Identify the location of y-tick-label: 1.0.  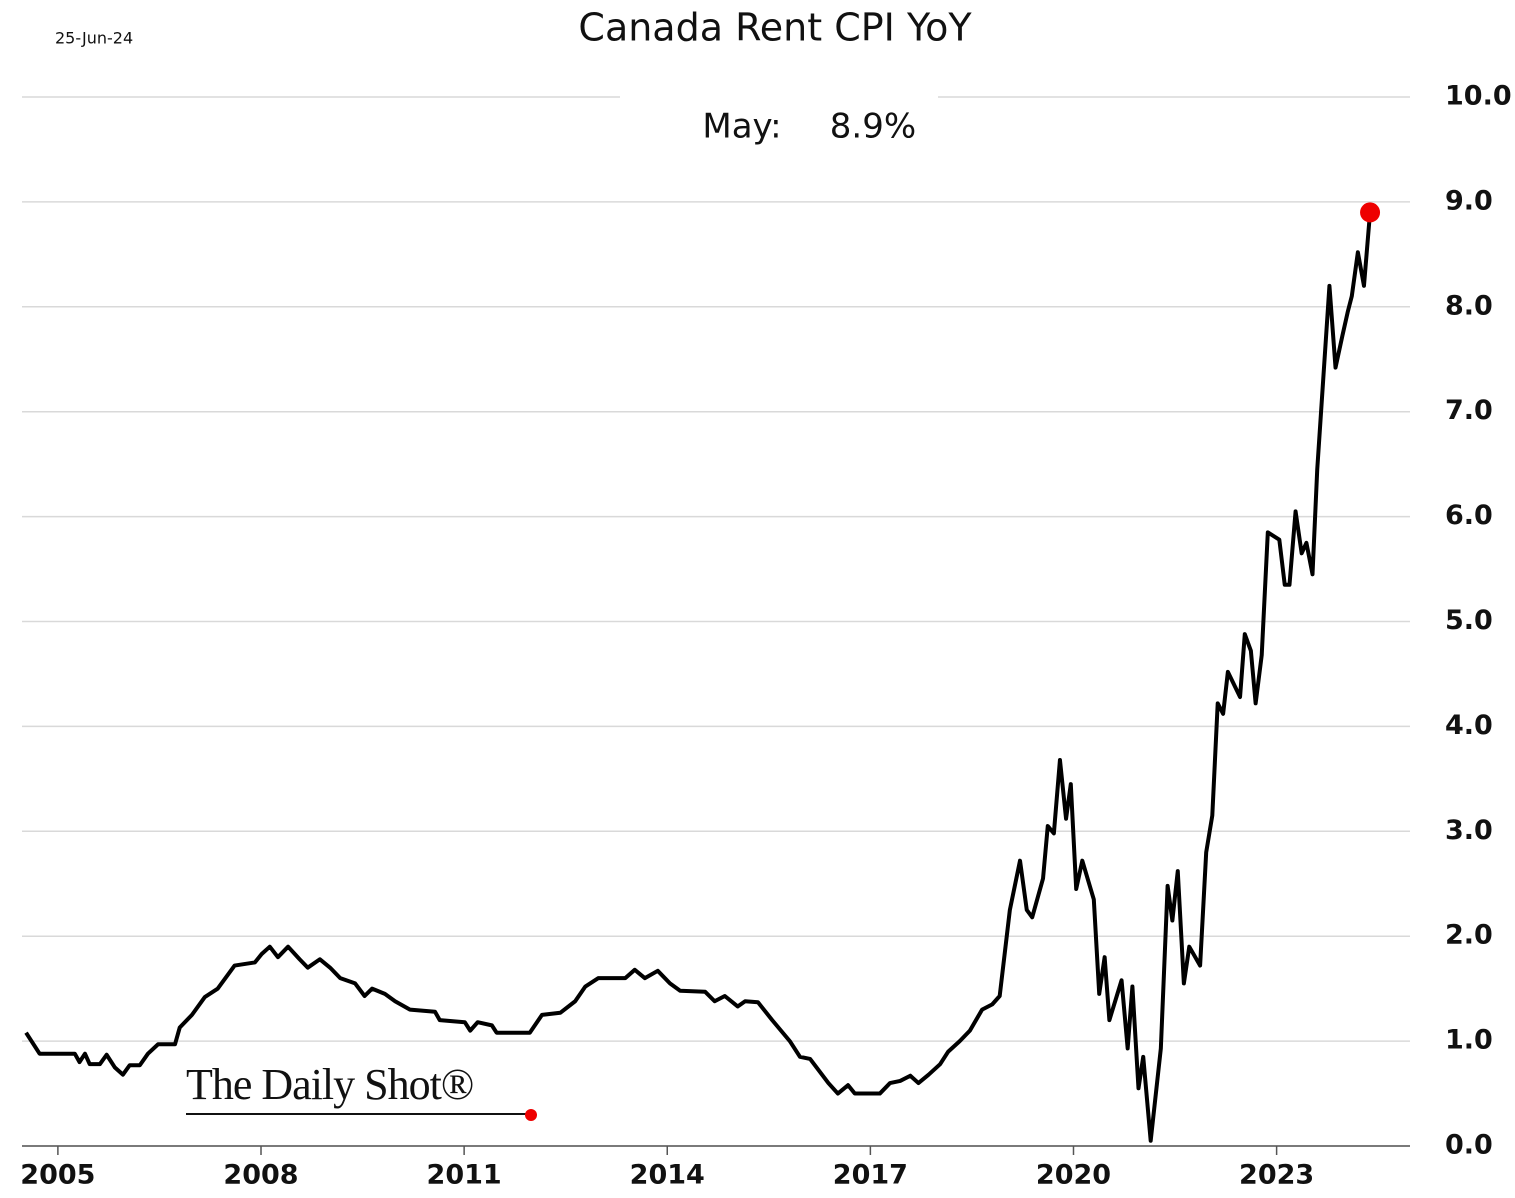
(1469, 1040).